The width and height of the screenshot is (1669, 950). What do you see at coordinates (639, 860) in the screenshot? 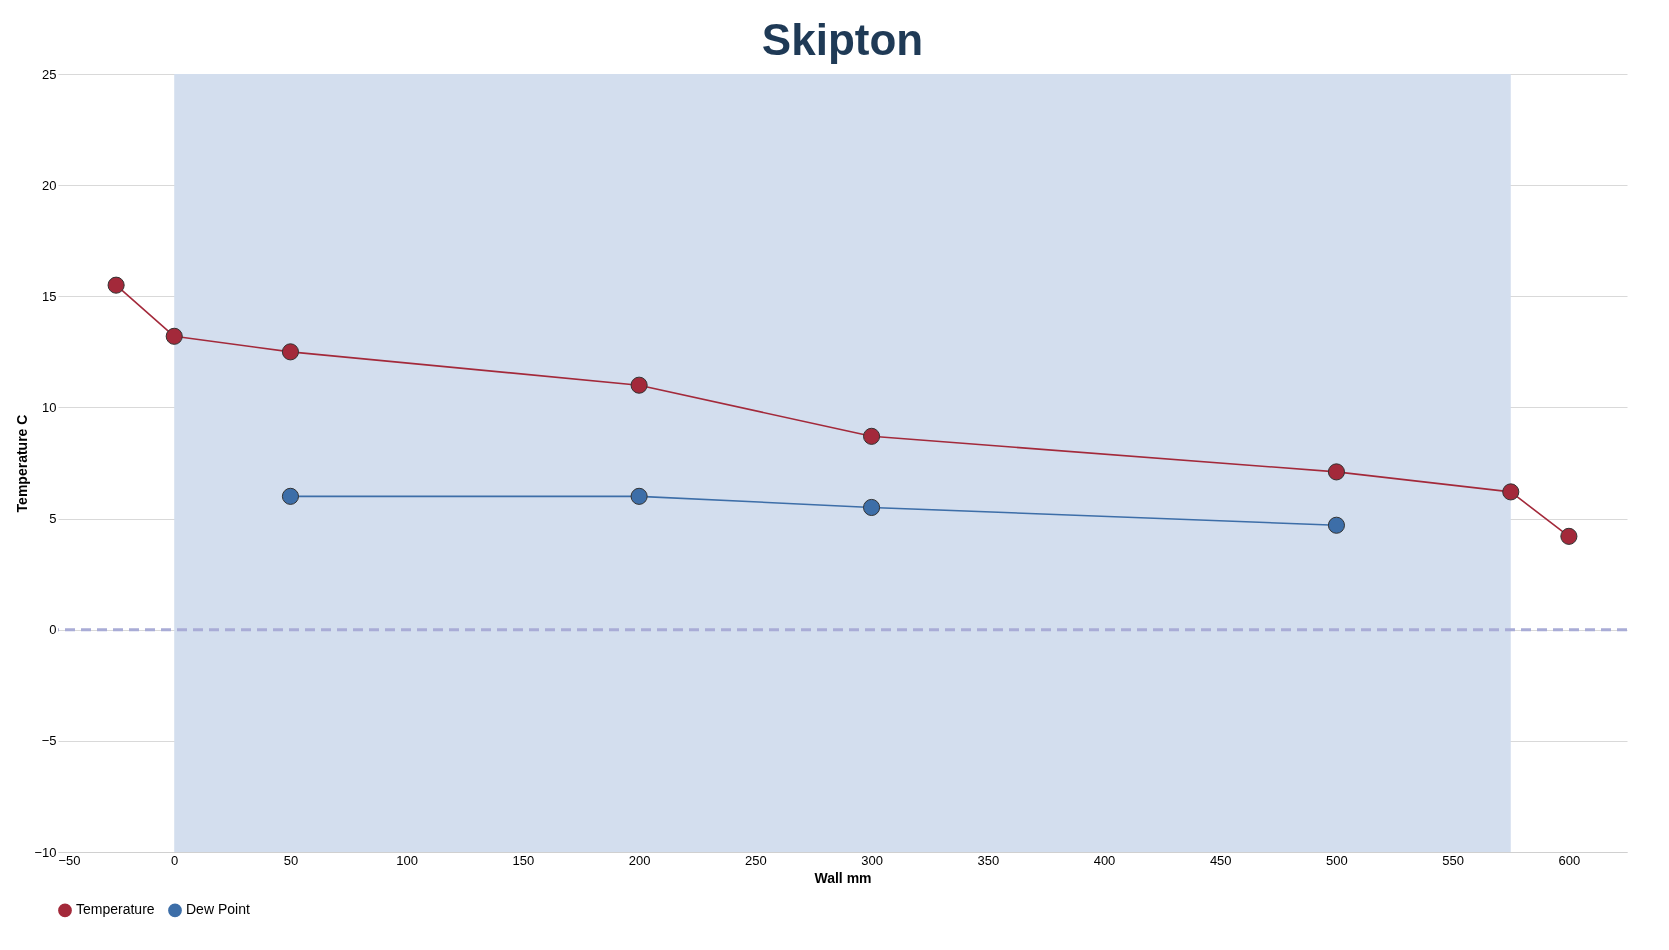
I see `x-tick-label: 200` at bounding box center [639, 860].